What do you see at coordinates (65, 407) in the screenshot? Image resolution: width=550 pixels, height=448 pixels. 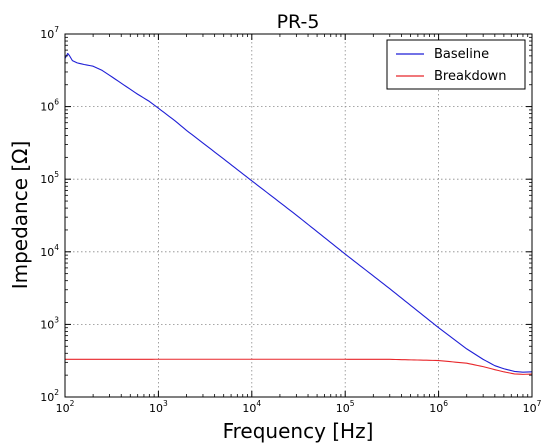 I see `x-tick-label: 10²` at bounding box center [65, 407].